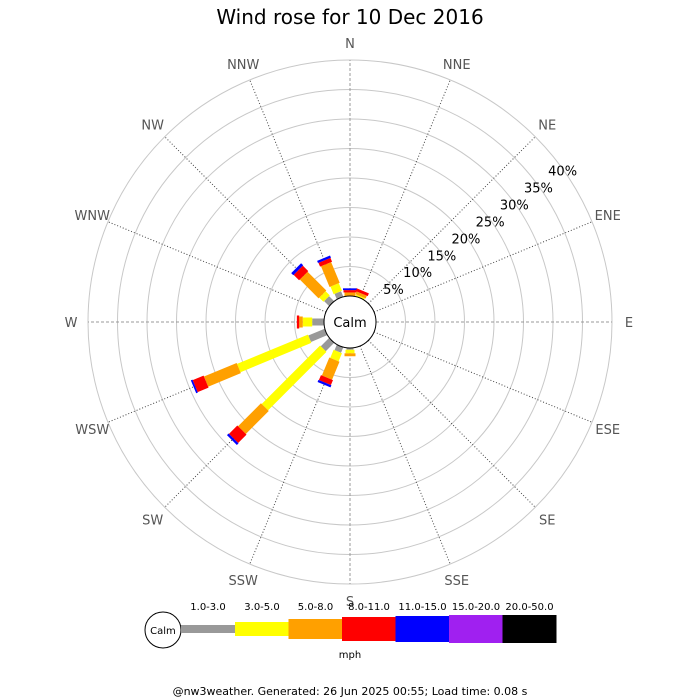 The width and height of the screenshot is (700, 700). I want to click on ring-label-40: 40%, so click(562, 172).